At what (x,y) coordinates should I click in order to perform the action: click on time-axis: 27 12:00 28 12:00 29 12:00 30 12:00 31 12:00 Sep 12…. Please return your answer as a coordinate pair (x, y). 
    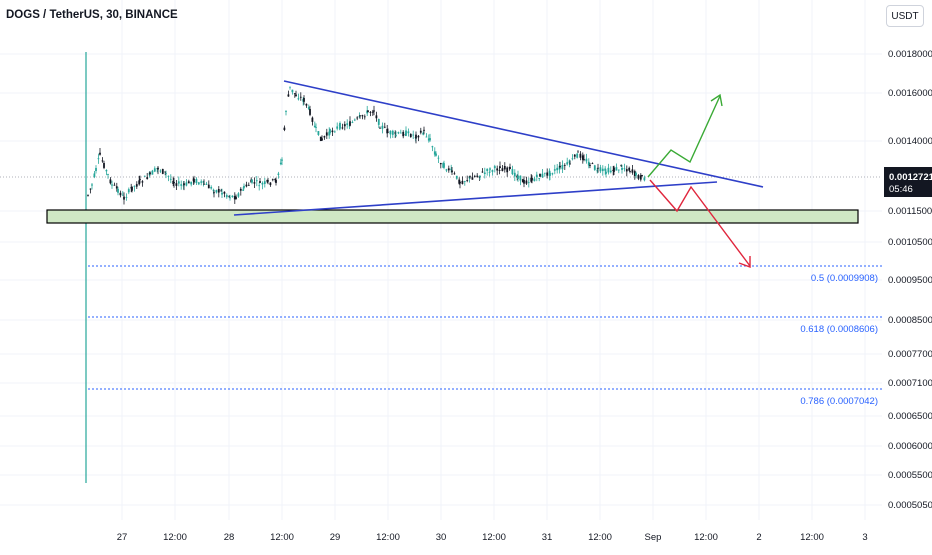
    Looking at the image, I should click on (492, 537).